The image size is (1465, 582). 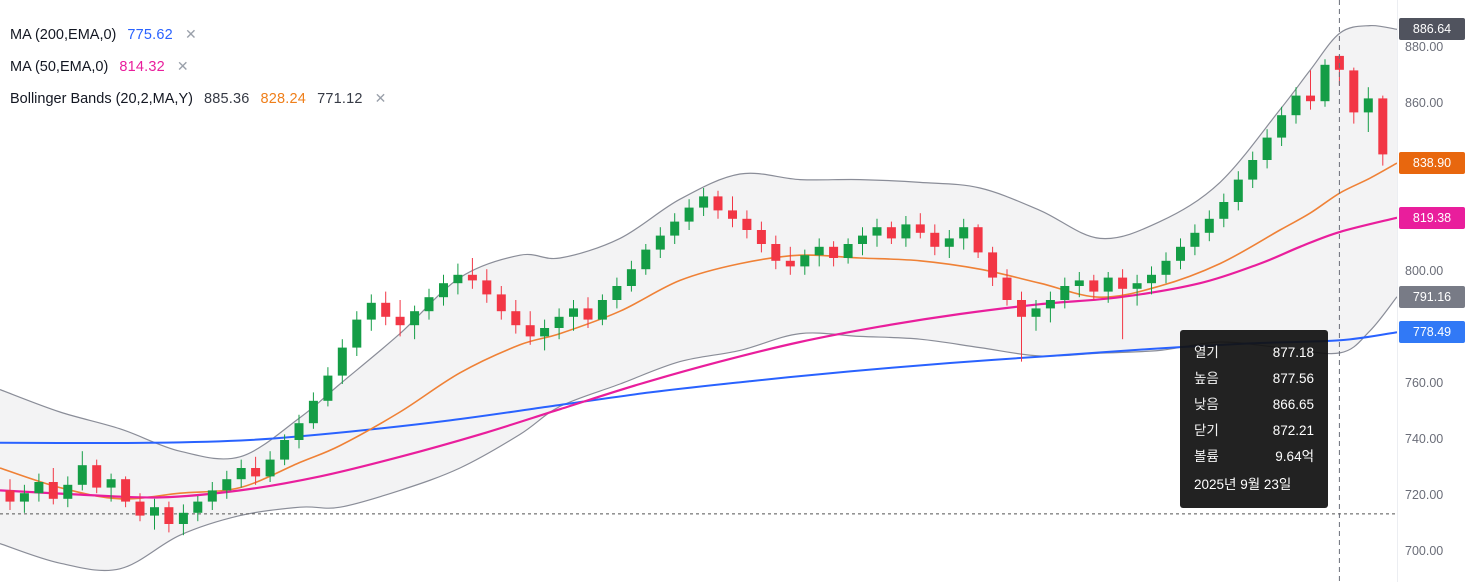 What do you see at coordinates (283, 98) in the screenshot?
I see `legend-bollinger-basis-value: 828.24` at bounding box center [283, 98].